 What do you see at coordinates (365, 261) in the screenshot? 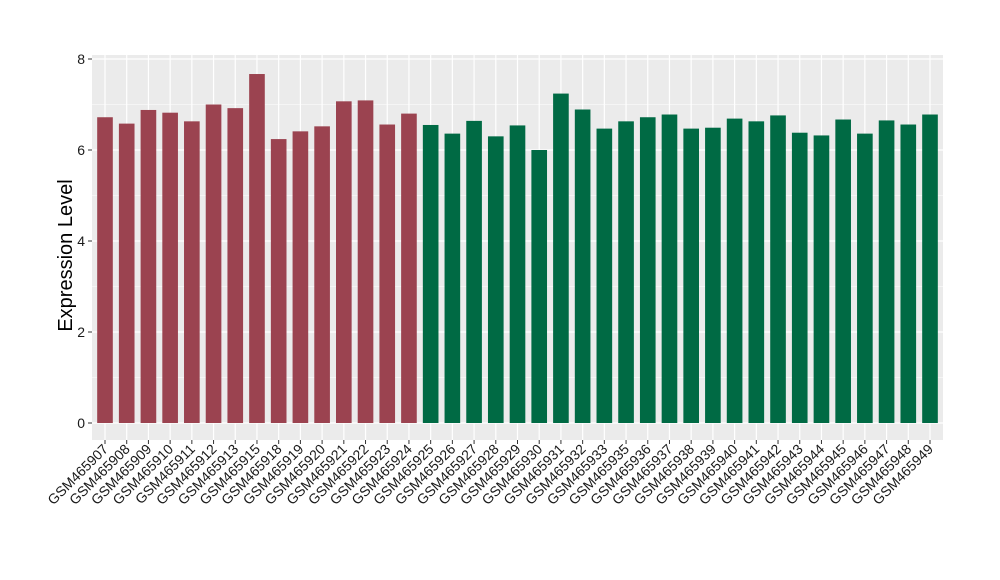
I see `bar-GSM465922` at bounding box center [365, 261].